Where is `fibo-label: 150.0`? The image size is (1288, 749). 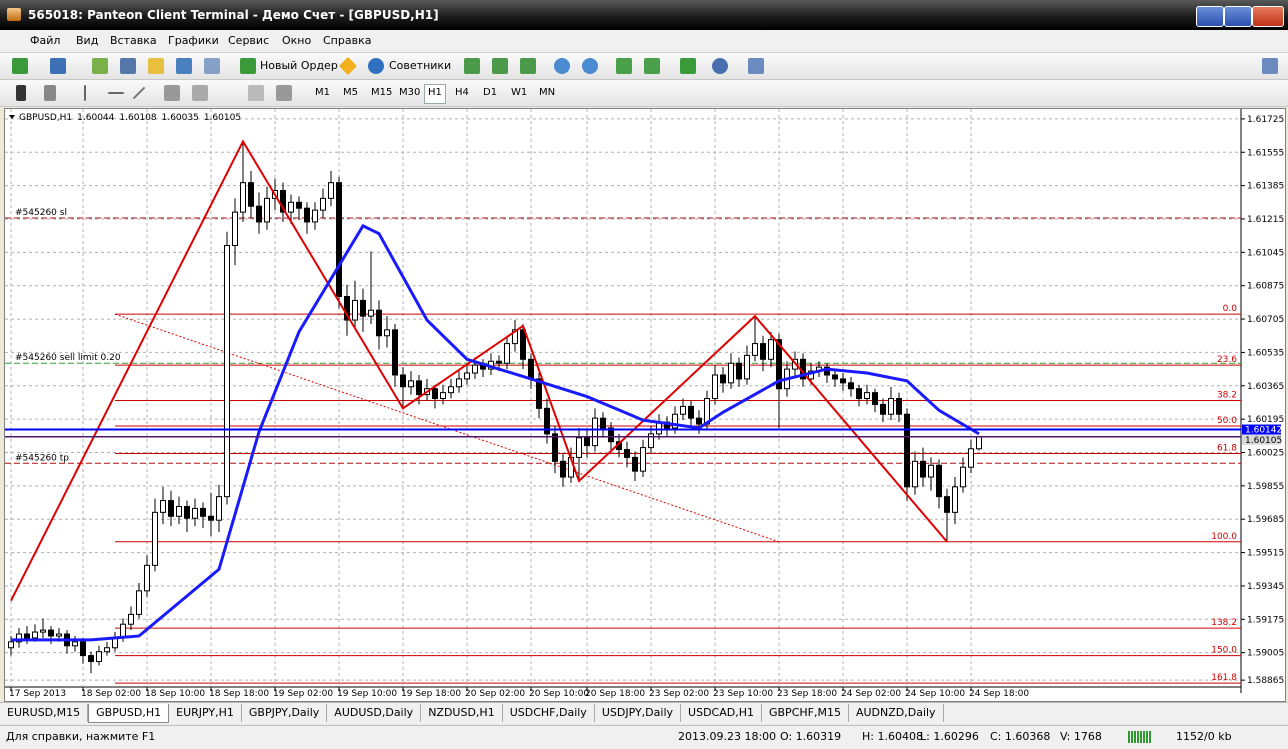 fibo-label: 150.0 is located at coordinates (1224, 651).